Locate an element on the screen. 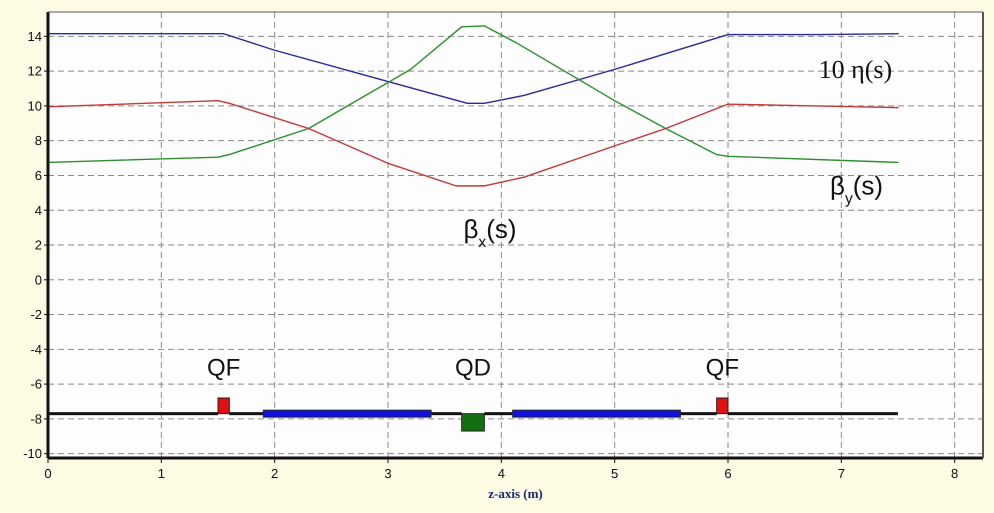 The height and width of the screenshot is (513, 994). y-tick-label: 6 is located at coordinates (38, 175).